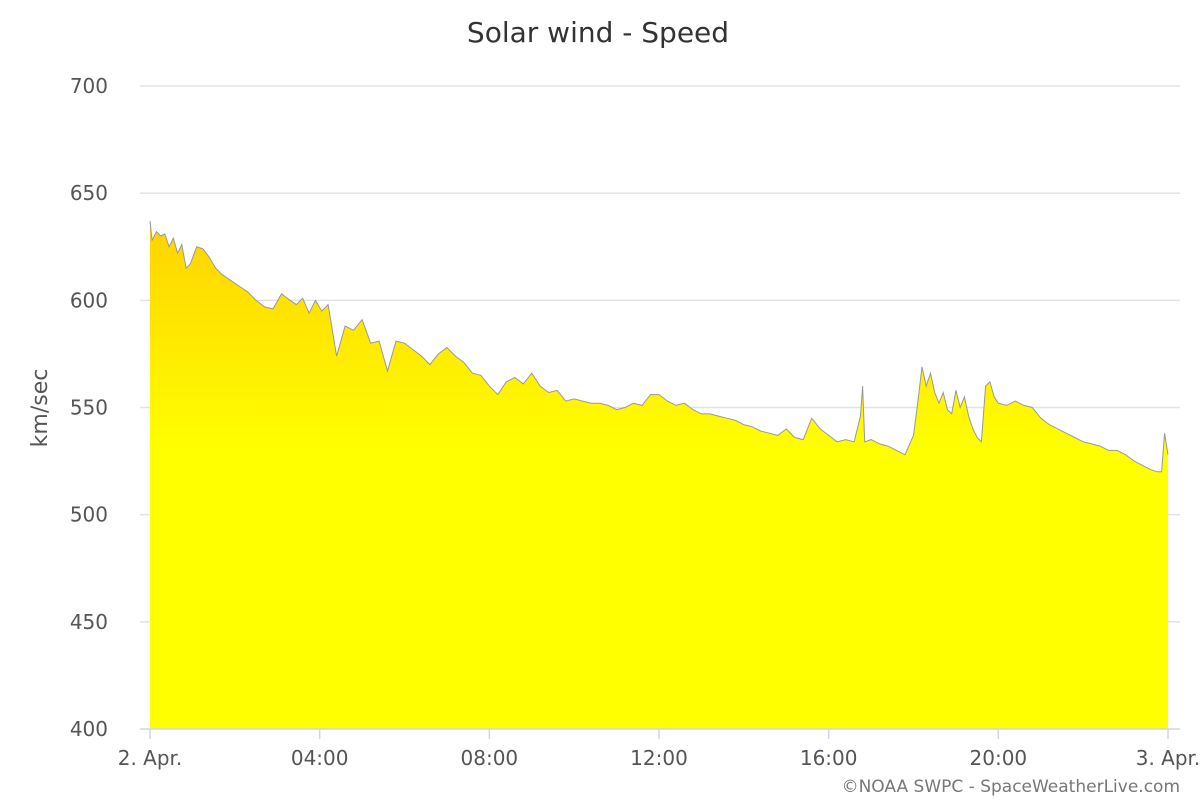 The width and height of the screenshot is (1200, 800). I want to click on x-tick-label: 12:00, so click(659, 758).